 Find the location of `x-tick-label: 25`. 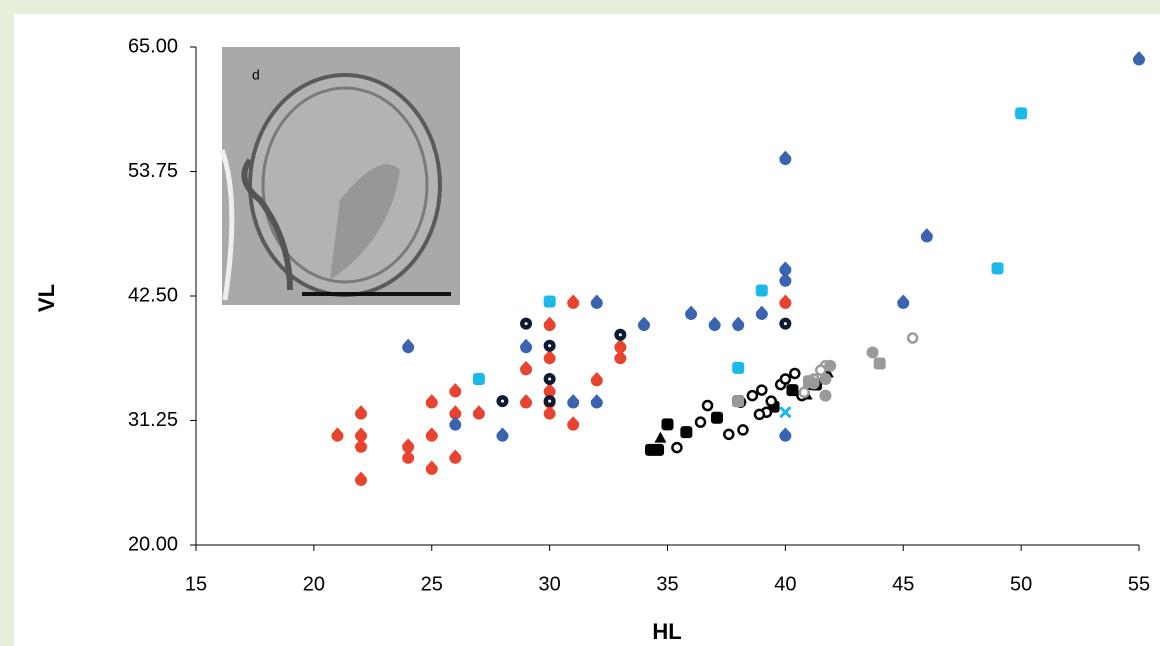

x-tick-label: 25 is located at coordinates (432, 584).